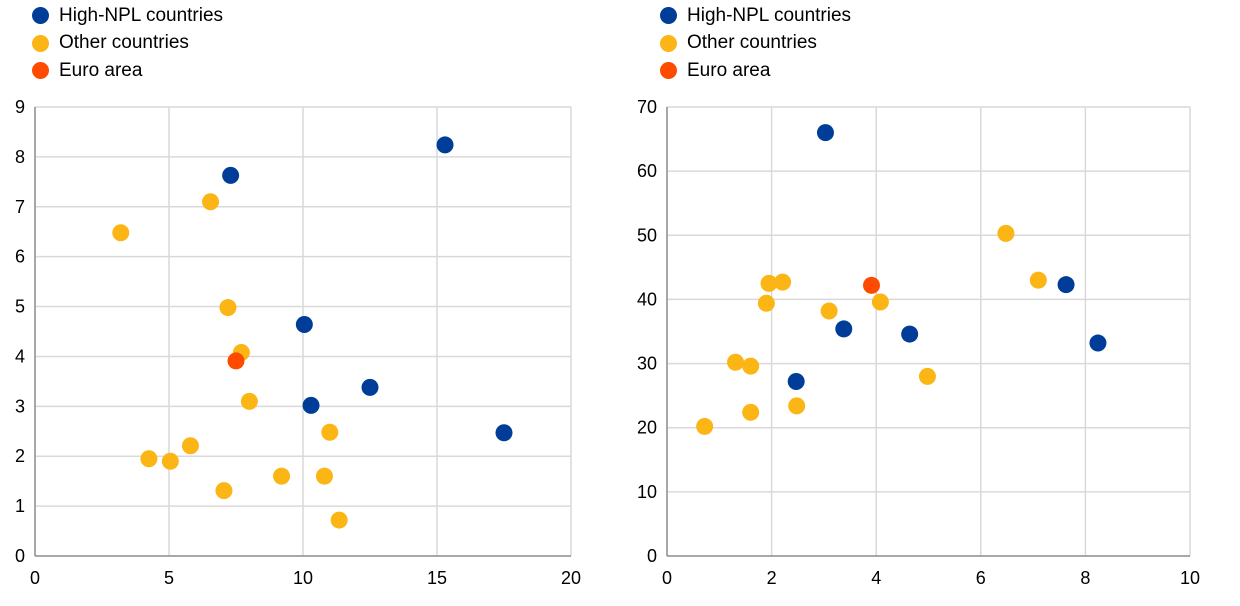 Image resolution: width=1240 pixels, height=606 pixels. I want to click on y-tick-label: 30, so click(647, 364).